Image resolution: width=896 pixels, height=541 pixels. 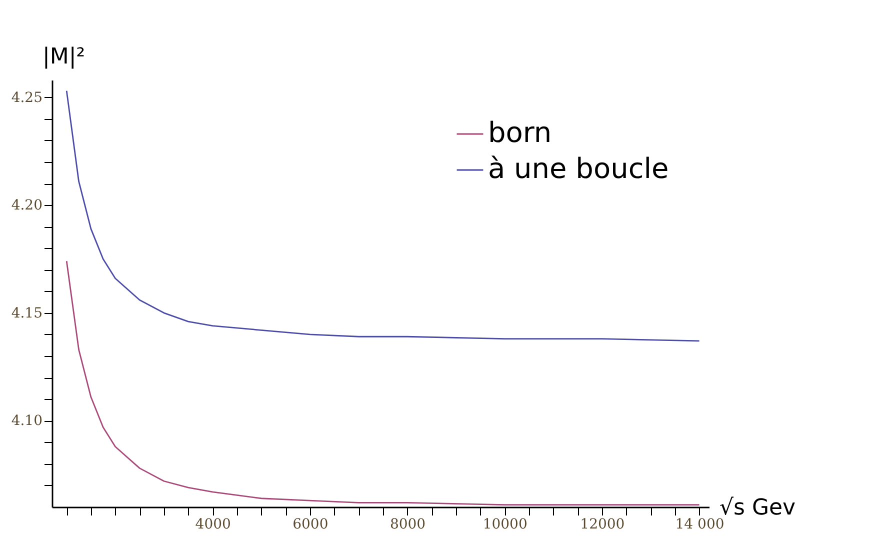 I want to click on y-axis-title: |M|², so click(x=64, y=57).